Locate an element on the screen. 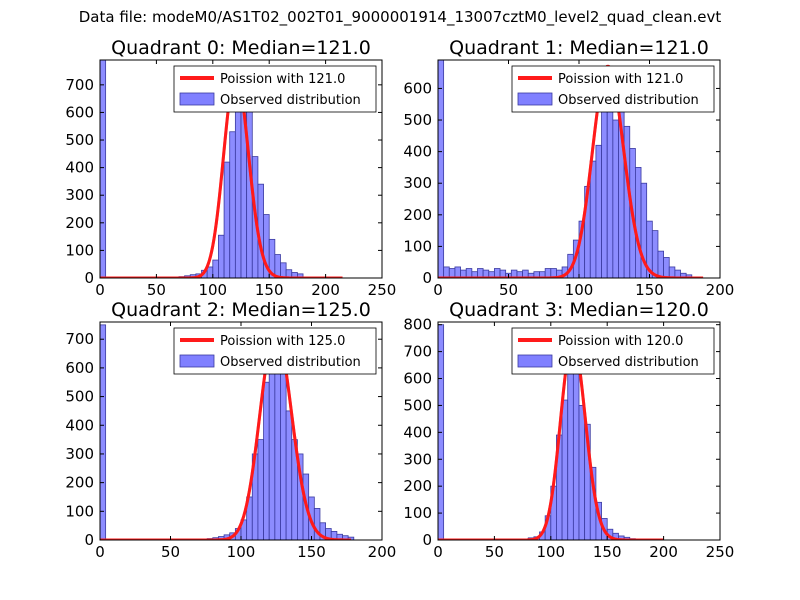  subplot-title: Quadrant 0: Median=121.0 is located at coordinates (241, 48).